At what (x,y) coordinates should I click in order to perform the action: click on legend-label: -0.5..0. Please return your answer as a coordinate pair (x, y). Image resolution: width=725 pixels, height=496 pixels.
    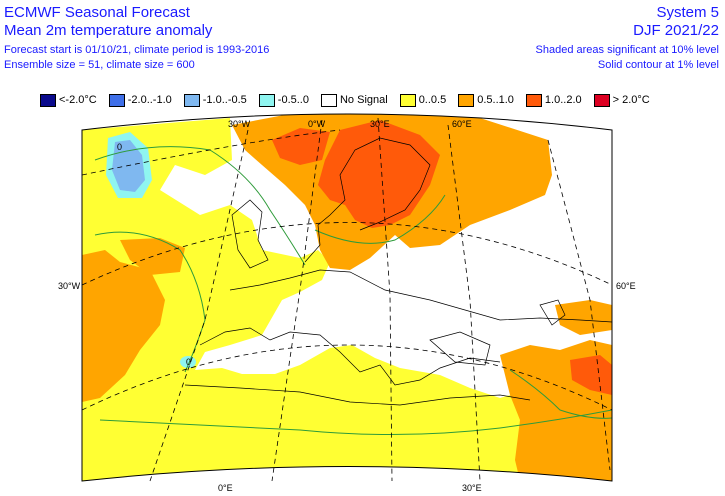
    Looking at the image, I should click on (293, 100).